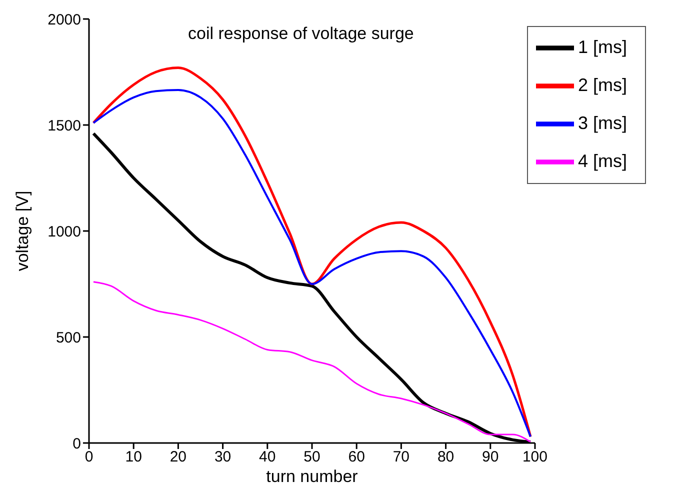  Describe the element at coordinates (312, 476) in the screenshot. I see `x-axis-title: turn number` at that location.